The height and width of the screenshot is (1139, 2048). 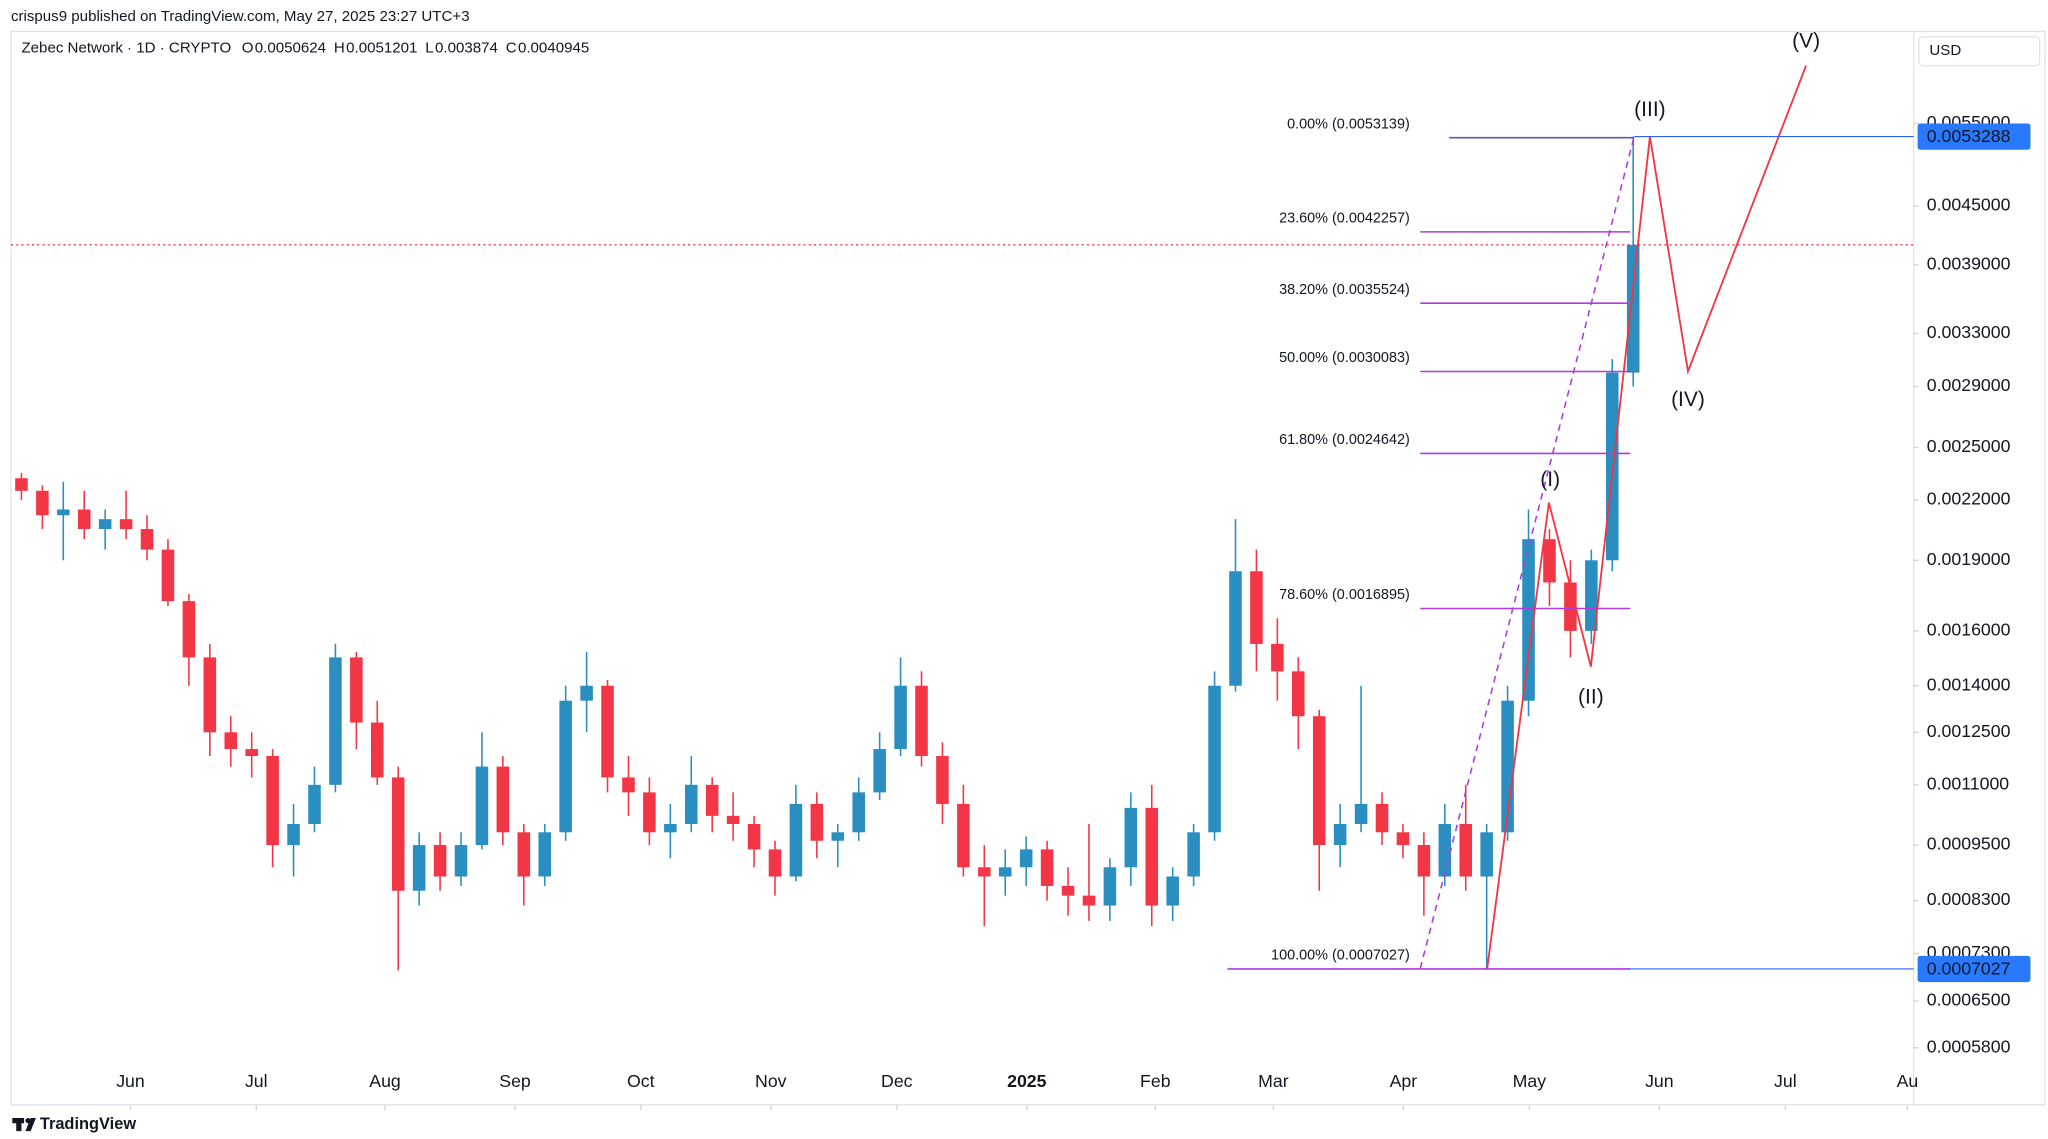 What do you see at coordinates (1344, 595) in the screenshot?
I see `fib-label: 78.60% (0.0016895)` at bounding box center [1344, 595].